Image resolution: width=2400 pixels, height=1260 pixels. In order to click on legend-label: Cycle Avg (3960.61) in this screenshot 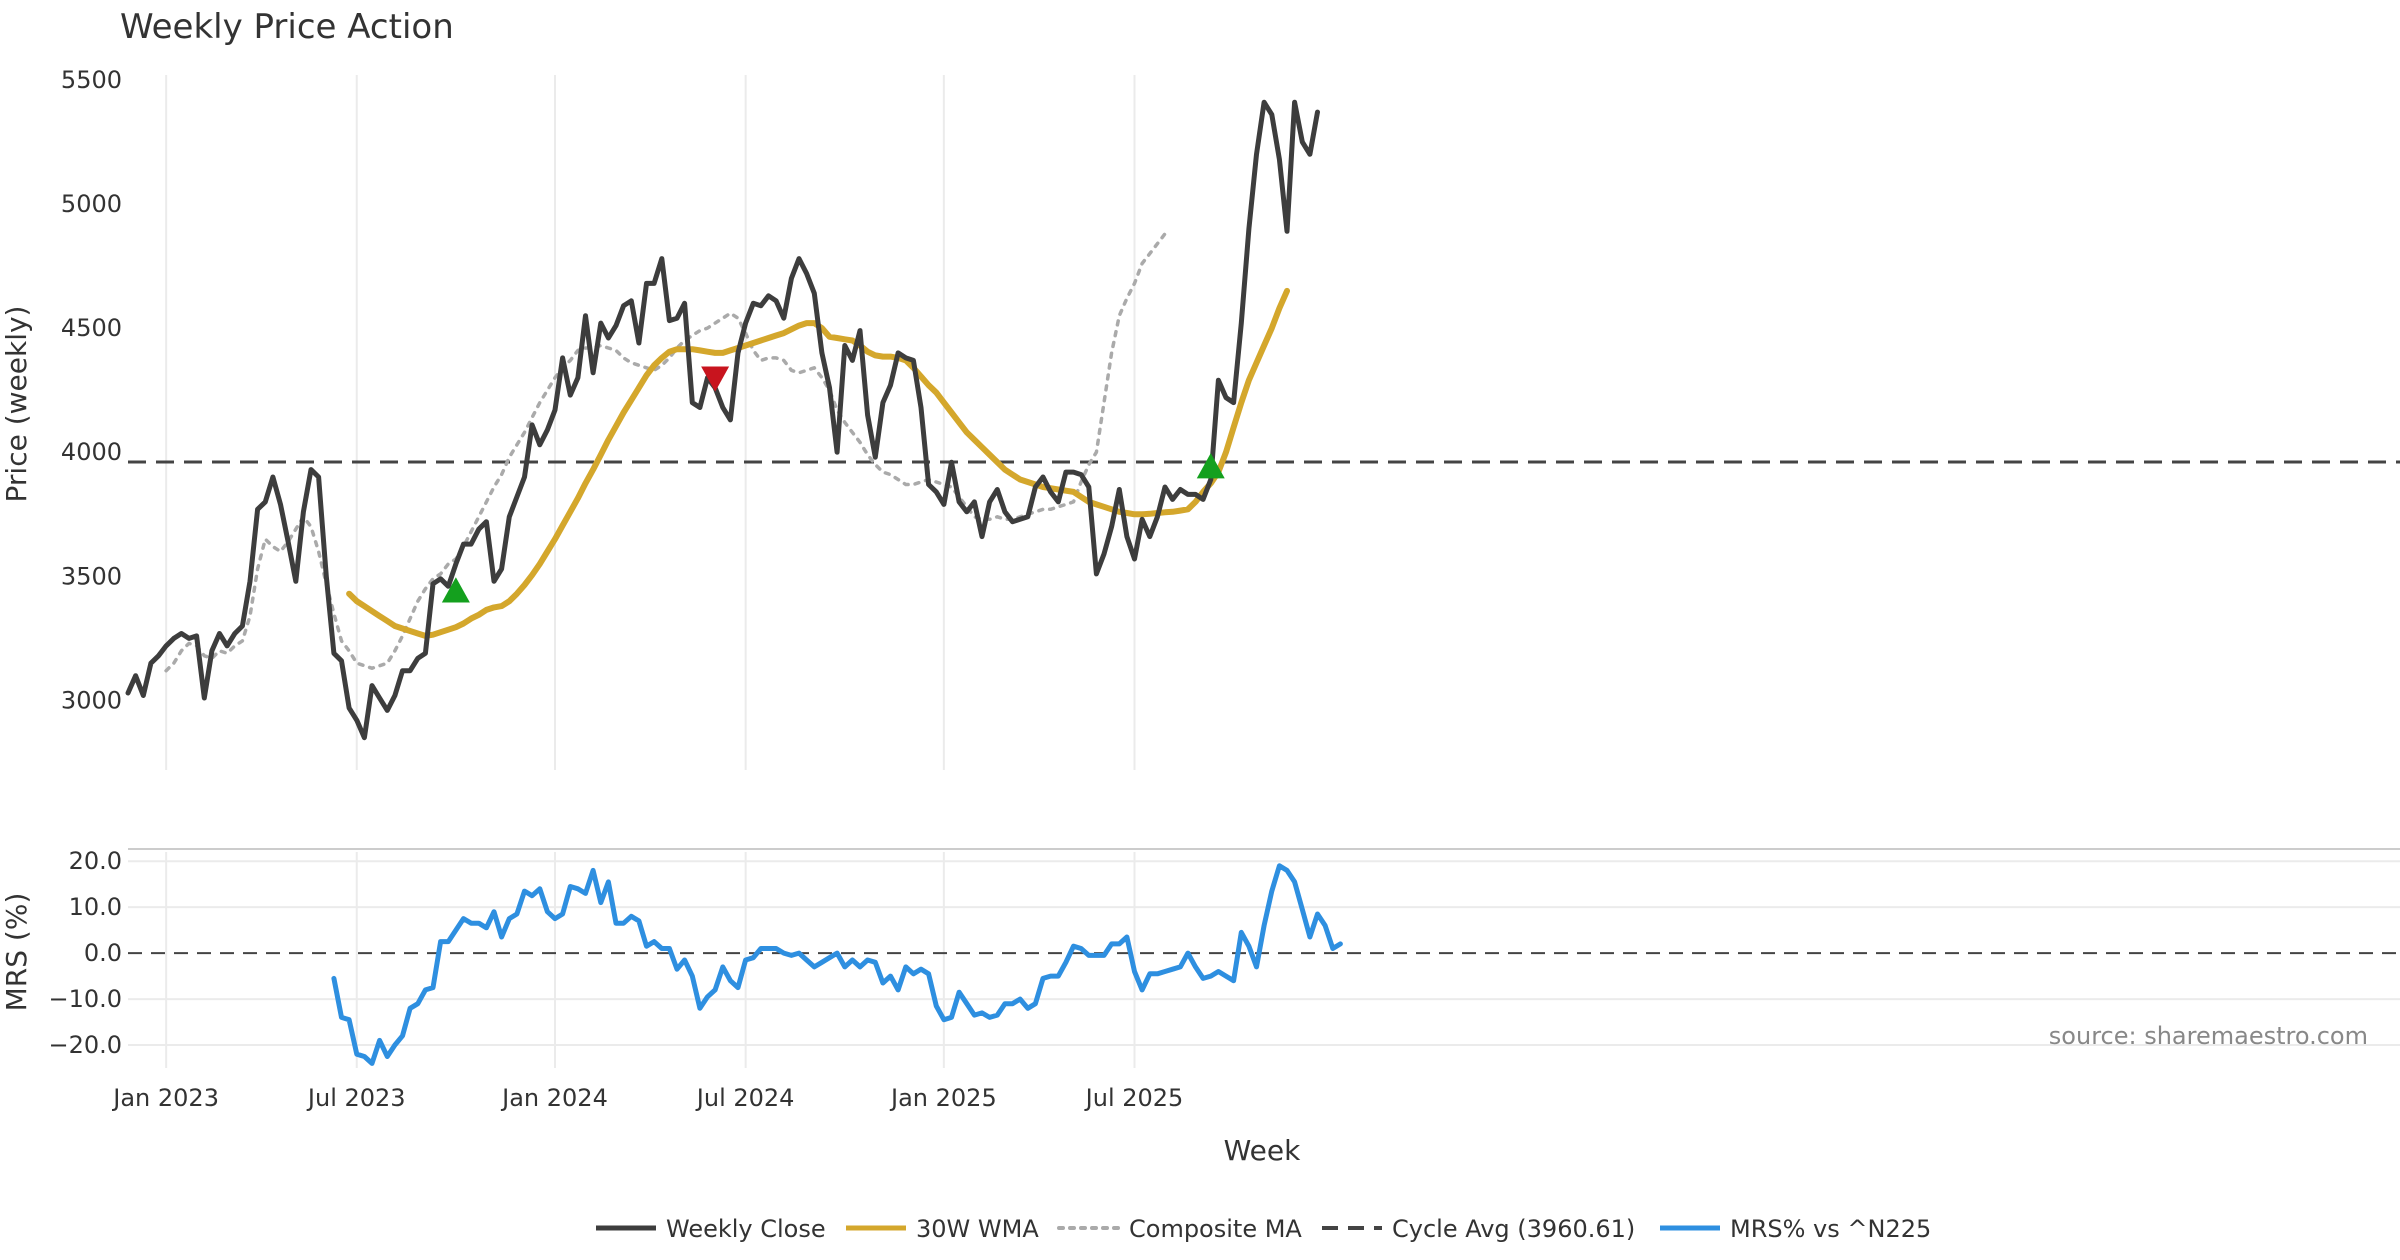, I will do `click(1513, 1229)`.